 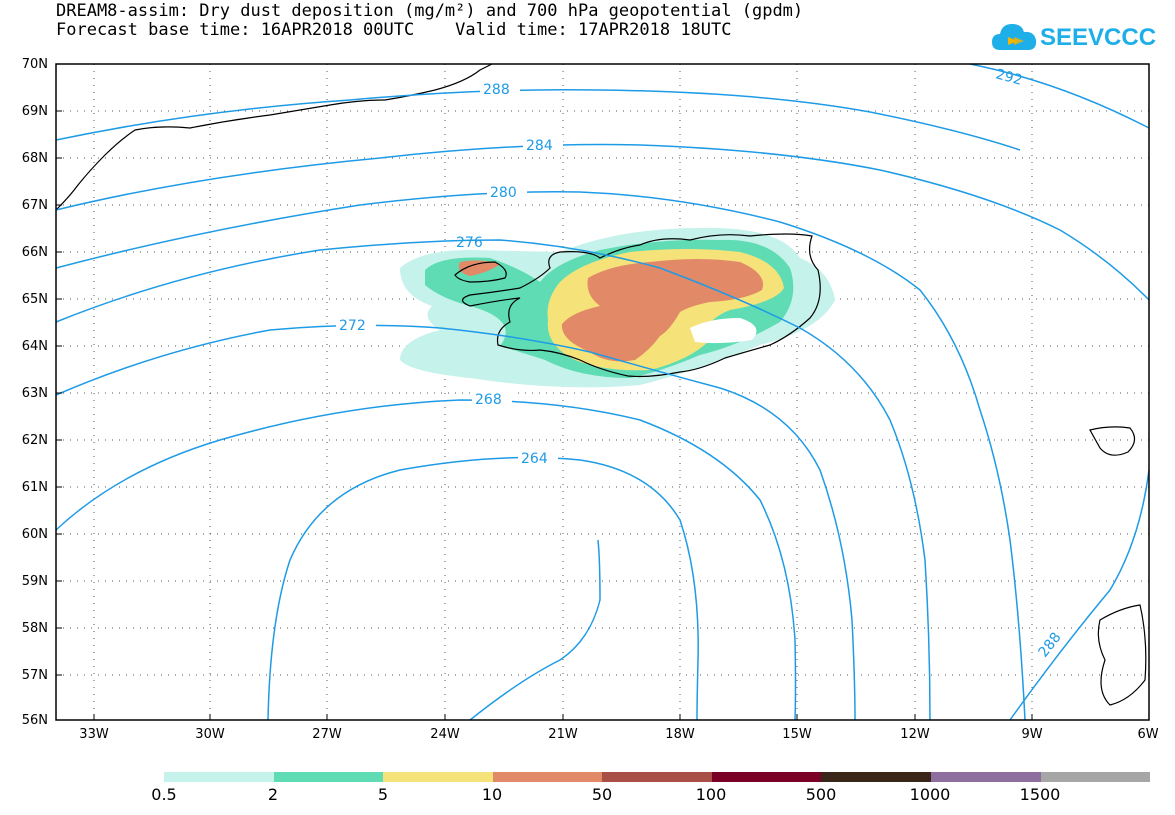 What do you see at coordinates (1014, 37) in the screenshot?
I see `cloud-icon` at bounding box center [1014, 37].